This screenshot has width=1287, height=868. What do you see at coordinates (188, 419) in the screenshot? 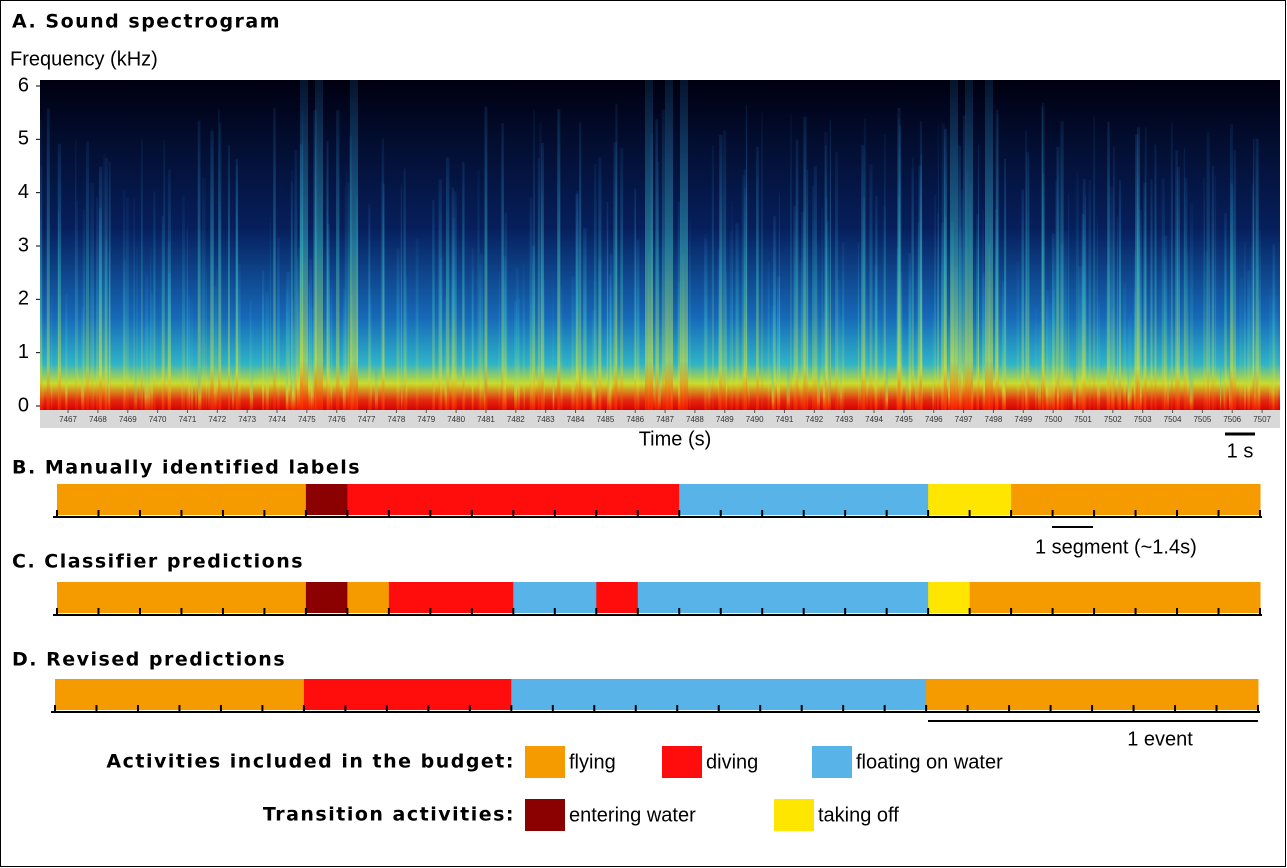
I see `x-tick-label: 7471` at bounding box center [188, 419].